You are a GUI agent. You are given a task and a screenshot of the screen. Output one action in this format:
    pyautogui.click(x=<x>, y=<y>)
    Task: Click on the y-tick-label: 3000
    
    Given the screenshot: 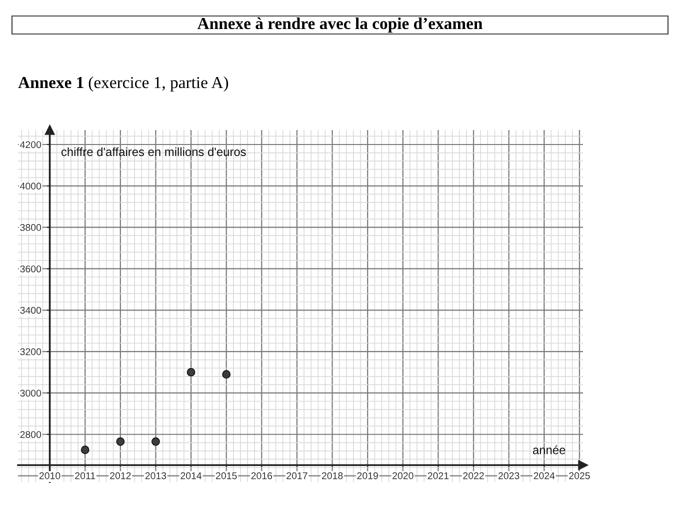 What is the action you would take?
    pyautogui.click(x=31, y=393)
    